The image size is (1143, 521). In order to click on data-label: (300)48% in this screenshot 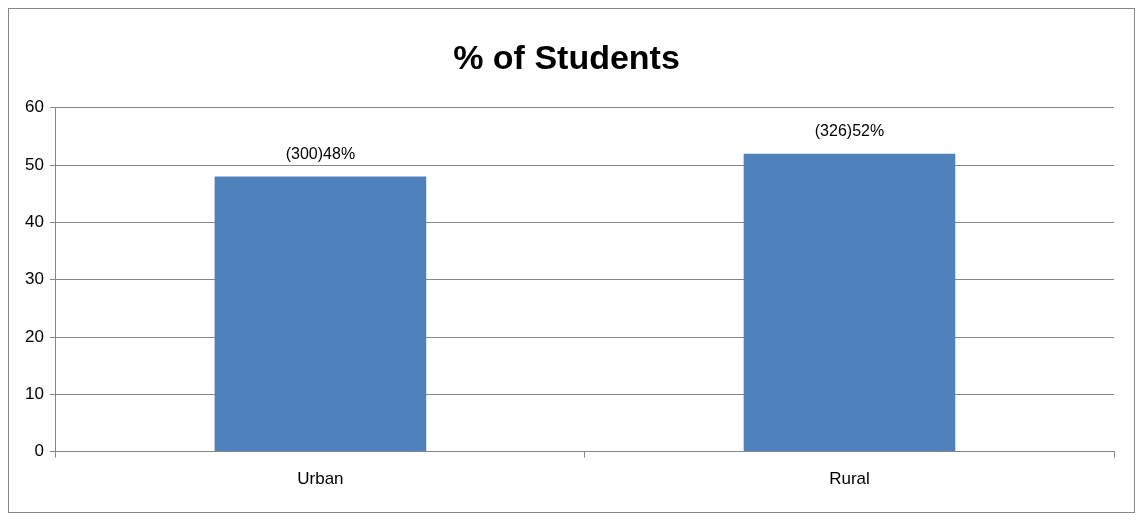, I will do `click(320, 153)`.